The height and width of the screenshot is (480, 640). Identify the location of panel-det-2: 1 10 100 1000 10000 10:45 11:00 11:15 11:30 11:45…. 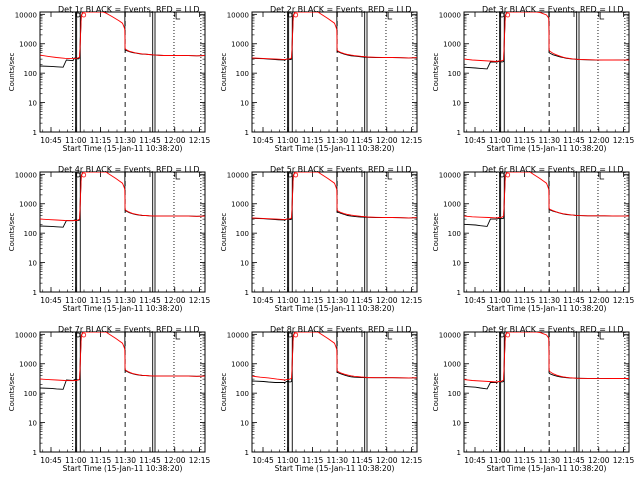
(321, 79).